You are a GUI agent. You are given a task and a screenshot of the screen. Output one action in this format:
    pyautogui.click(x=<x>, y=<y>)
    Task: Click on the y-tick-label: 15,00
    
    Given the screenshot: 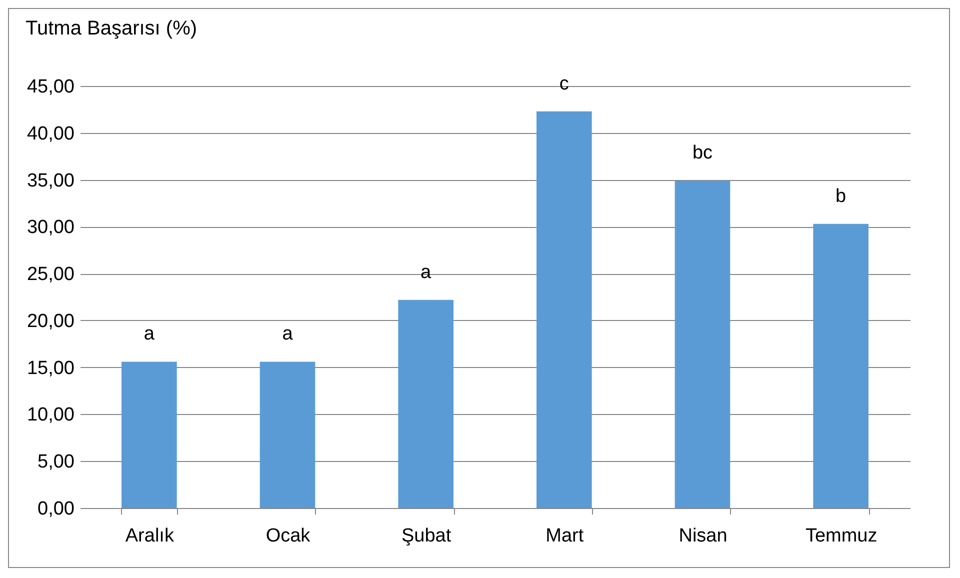 What is the action you would take?
    pyautogui.click(x=50, y=368)
    